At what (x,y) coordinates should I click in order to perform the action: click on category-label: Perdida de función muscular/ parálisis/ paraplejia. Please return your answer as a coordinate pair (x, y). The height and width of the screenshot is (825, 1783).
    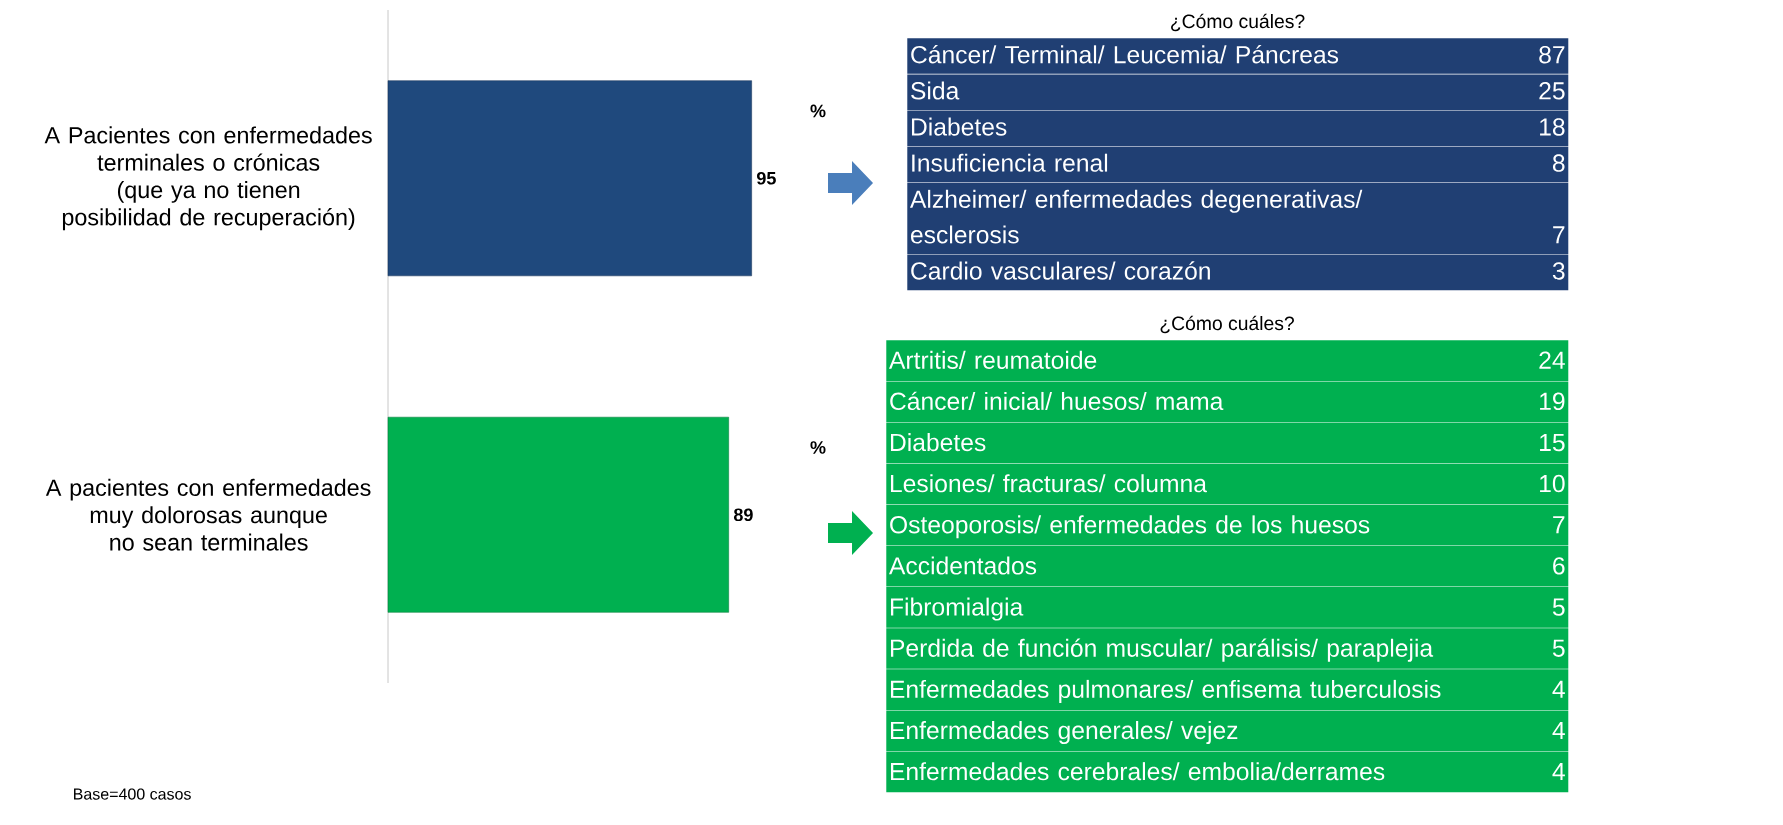
    Looking at the image, I should click on (1162, 650).